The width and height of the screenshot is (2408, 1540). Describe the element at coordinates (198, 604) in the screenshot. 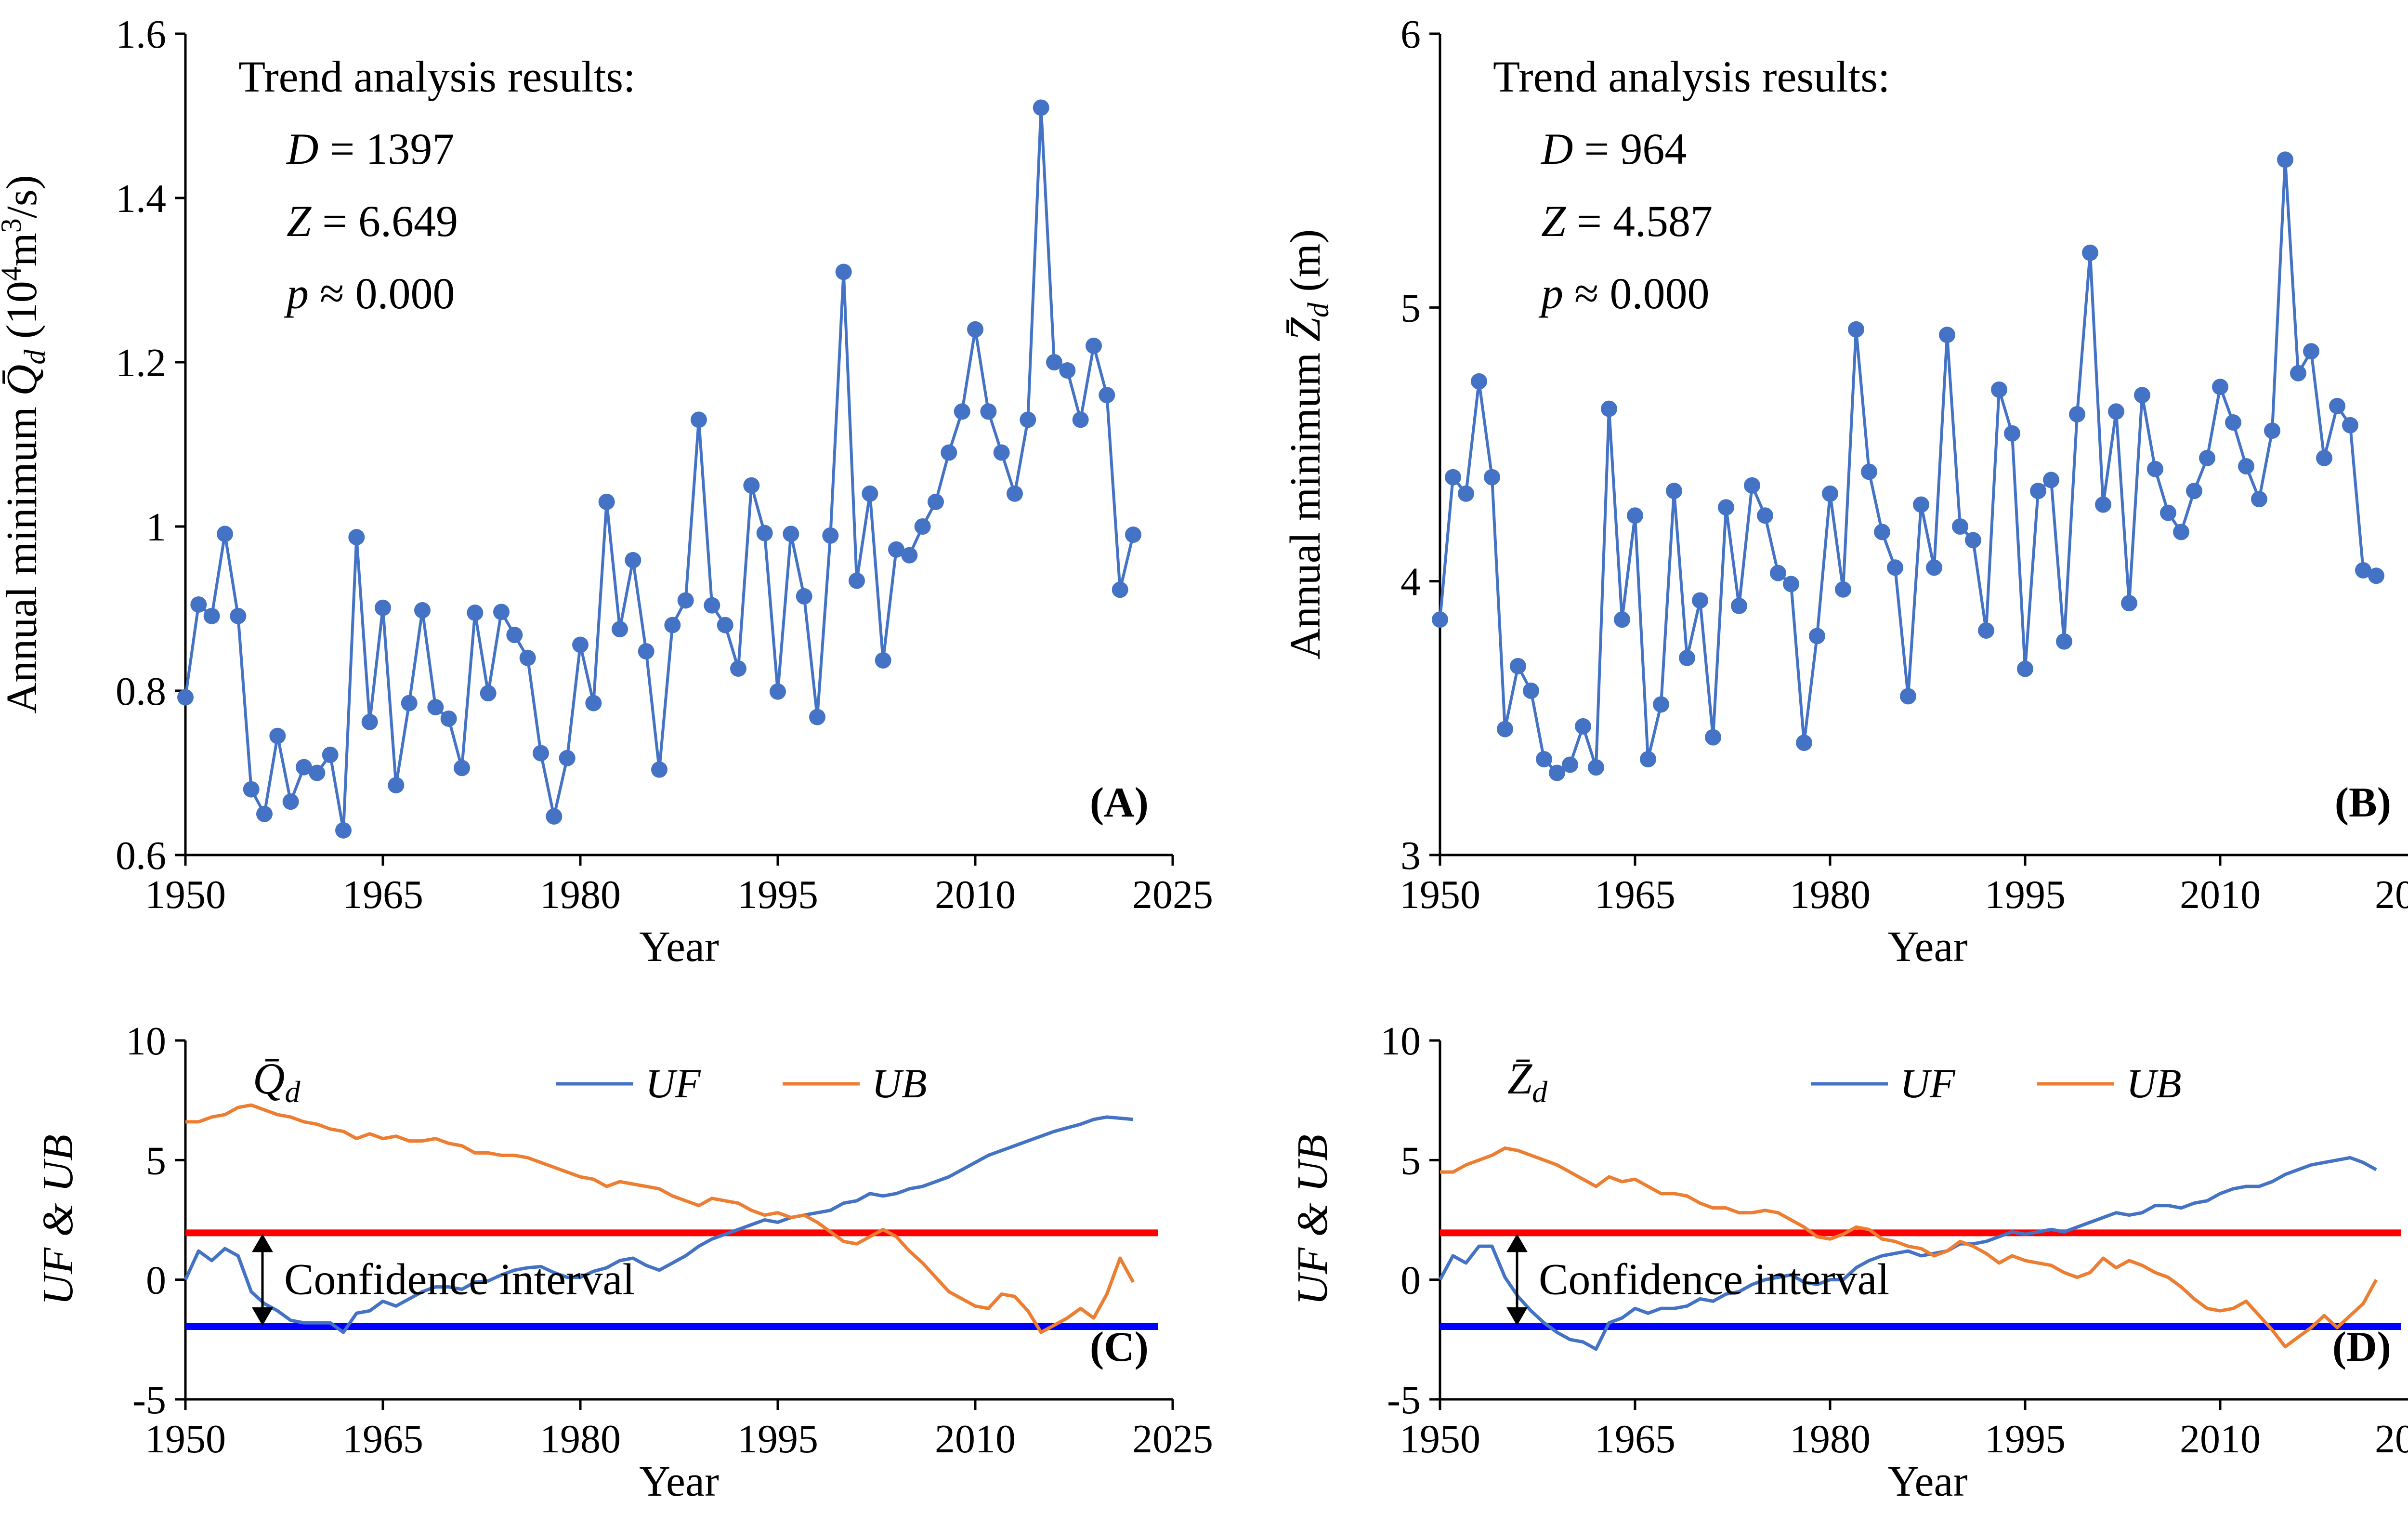

I see `data-point-1951` at that location.